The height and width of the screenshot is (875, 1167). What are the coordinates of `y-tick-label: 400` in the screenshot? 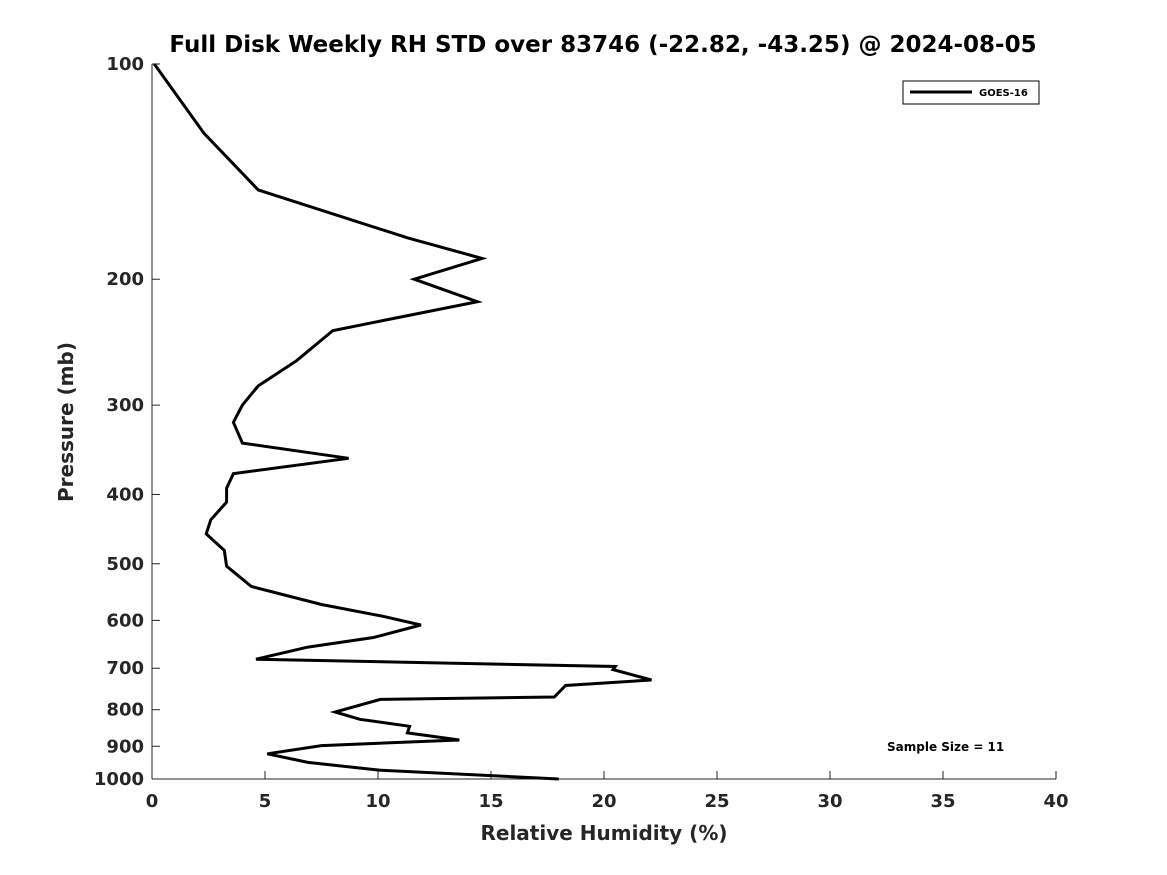 It's located at (125, 494).